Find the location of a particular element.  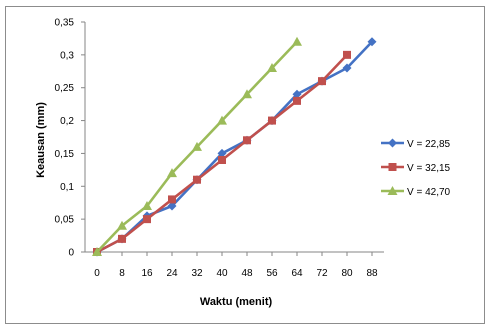

legend-item: V = 22,85 is located at coordinates (416, 144).